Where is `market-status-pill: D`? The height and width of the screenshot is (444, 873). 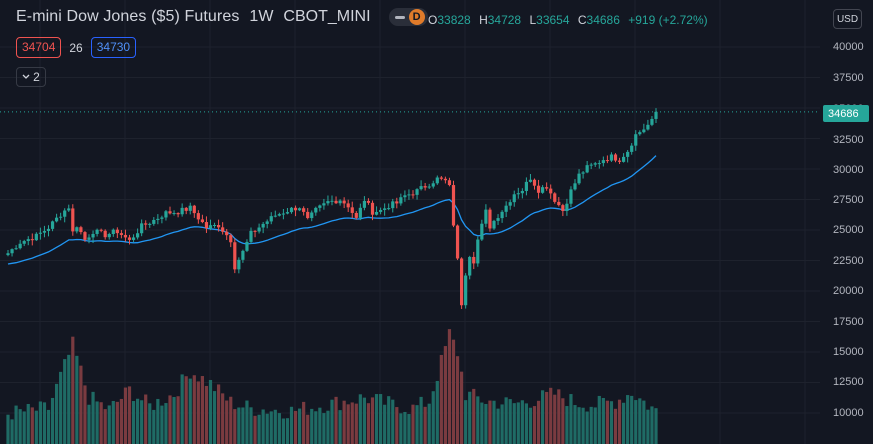 market-status-pill: D is located at coordinates (408, 17).